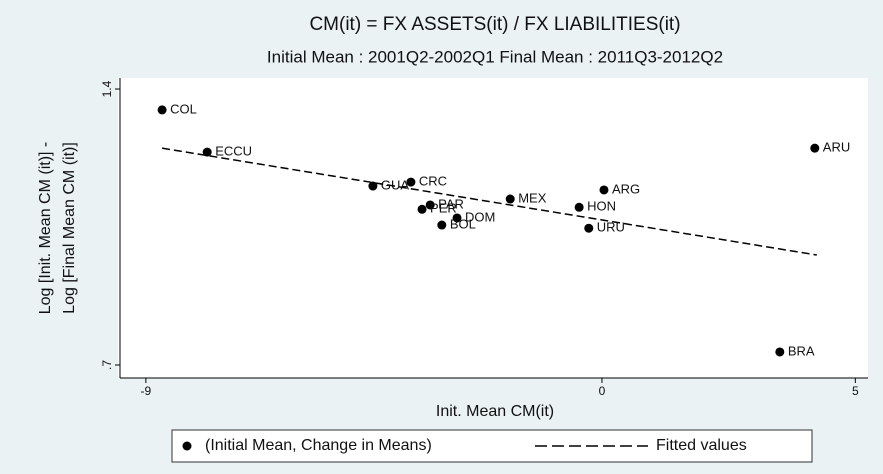  Describe the element at coordinates (433, 181) in the screenshot. I see `point-label: CRC` at that location.